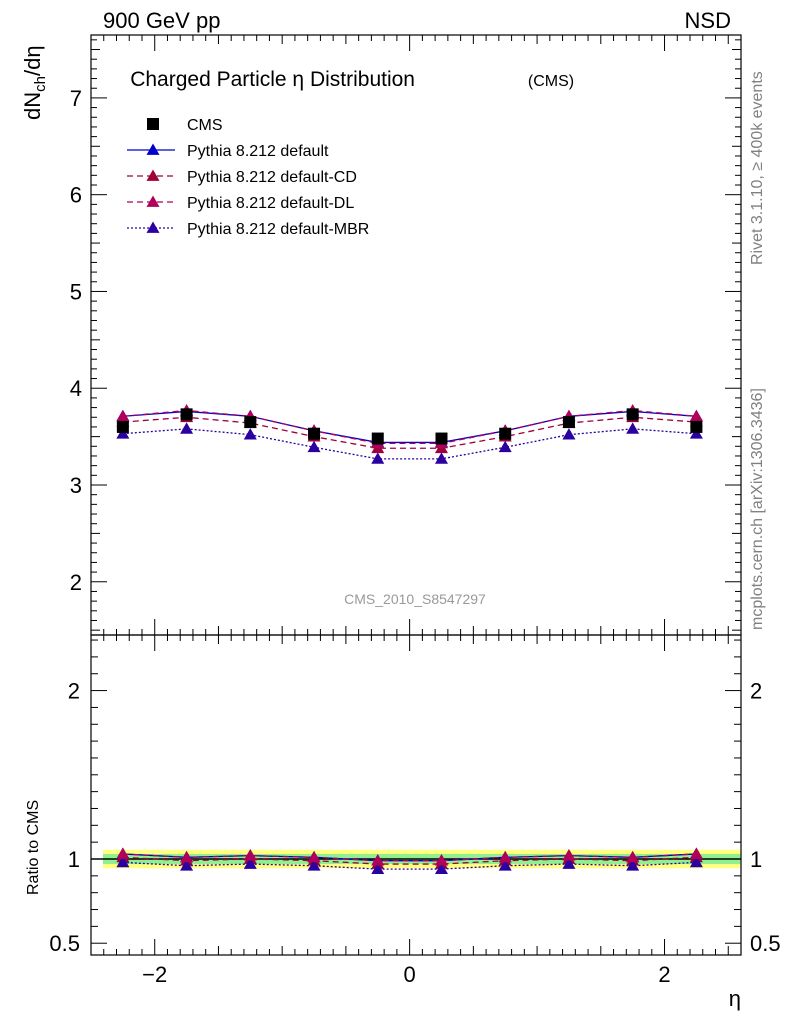  I want to click on x-tick-label: 2, so click(664, 974).